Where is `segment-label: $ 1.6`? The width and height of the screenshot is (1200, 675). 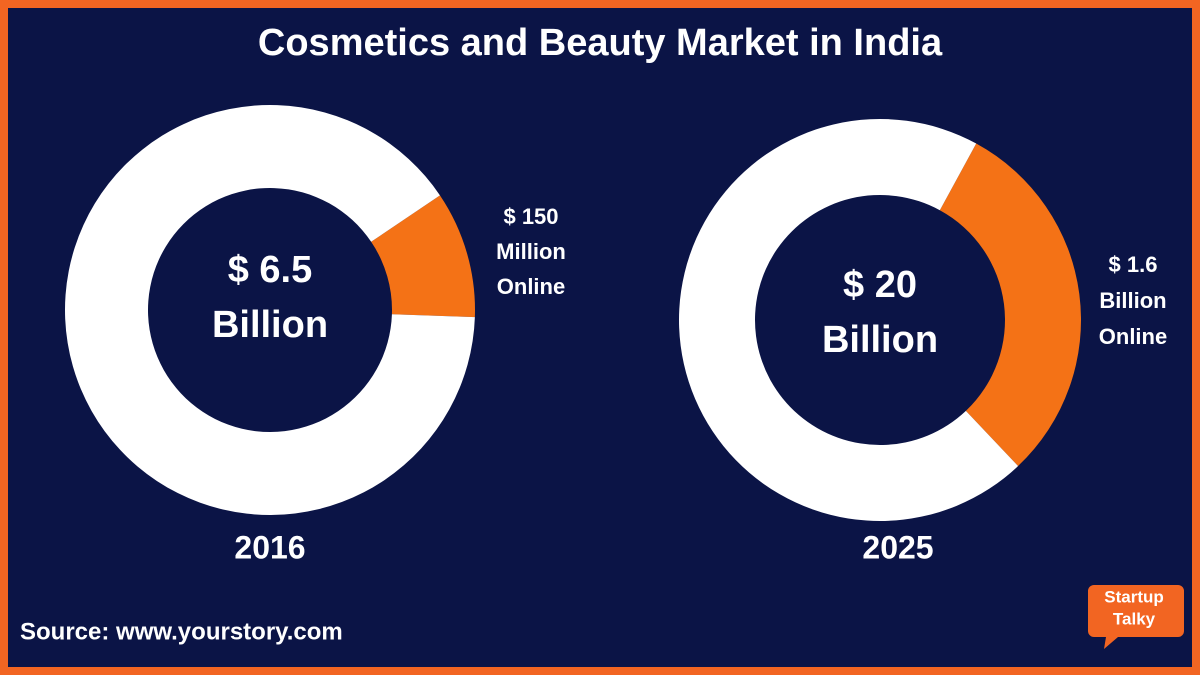
segment-label: $ 1.6 is located at coordinates (1133, 264).